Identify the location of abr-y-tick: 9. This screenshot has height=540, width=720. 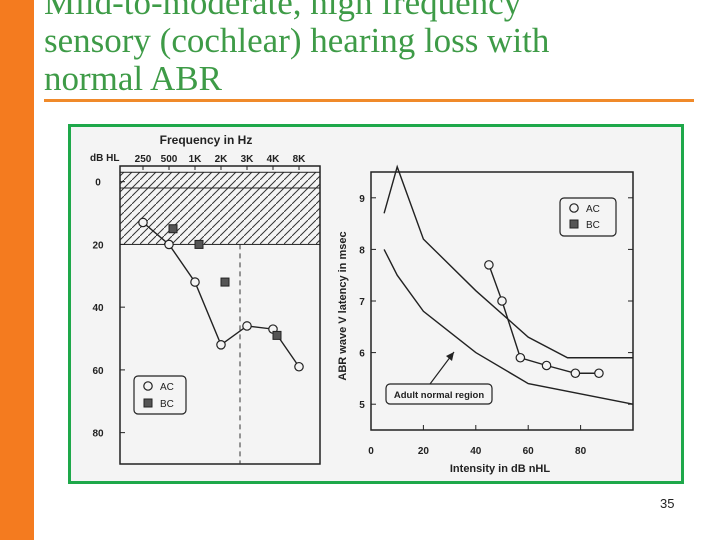
(362, 199).